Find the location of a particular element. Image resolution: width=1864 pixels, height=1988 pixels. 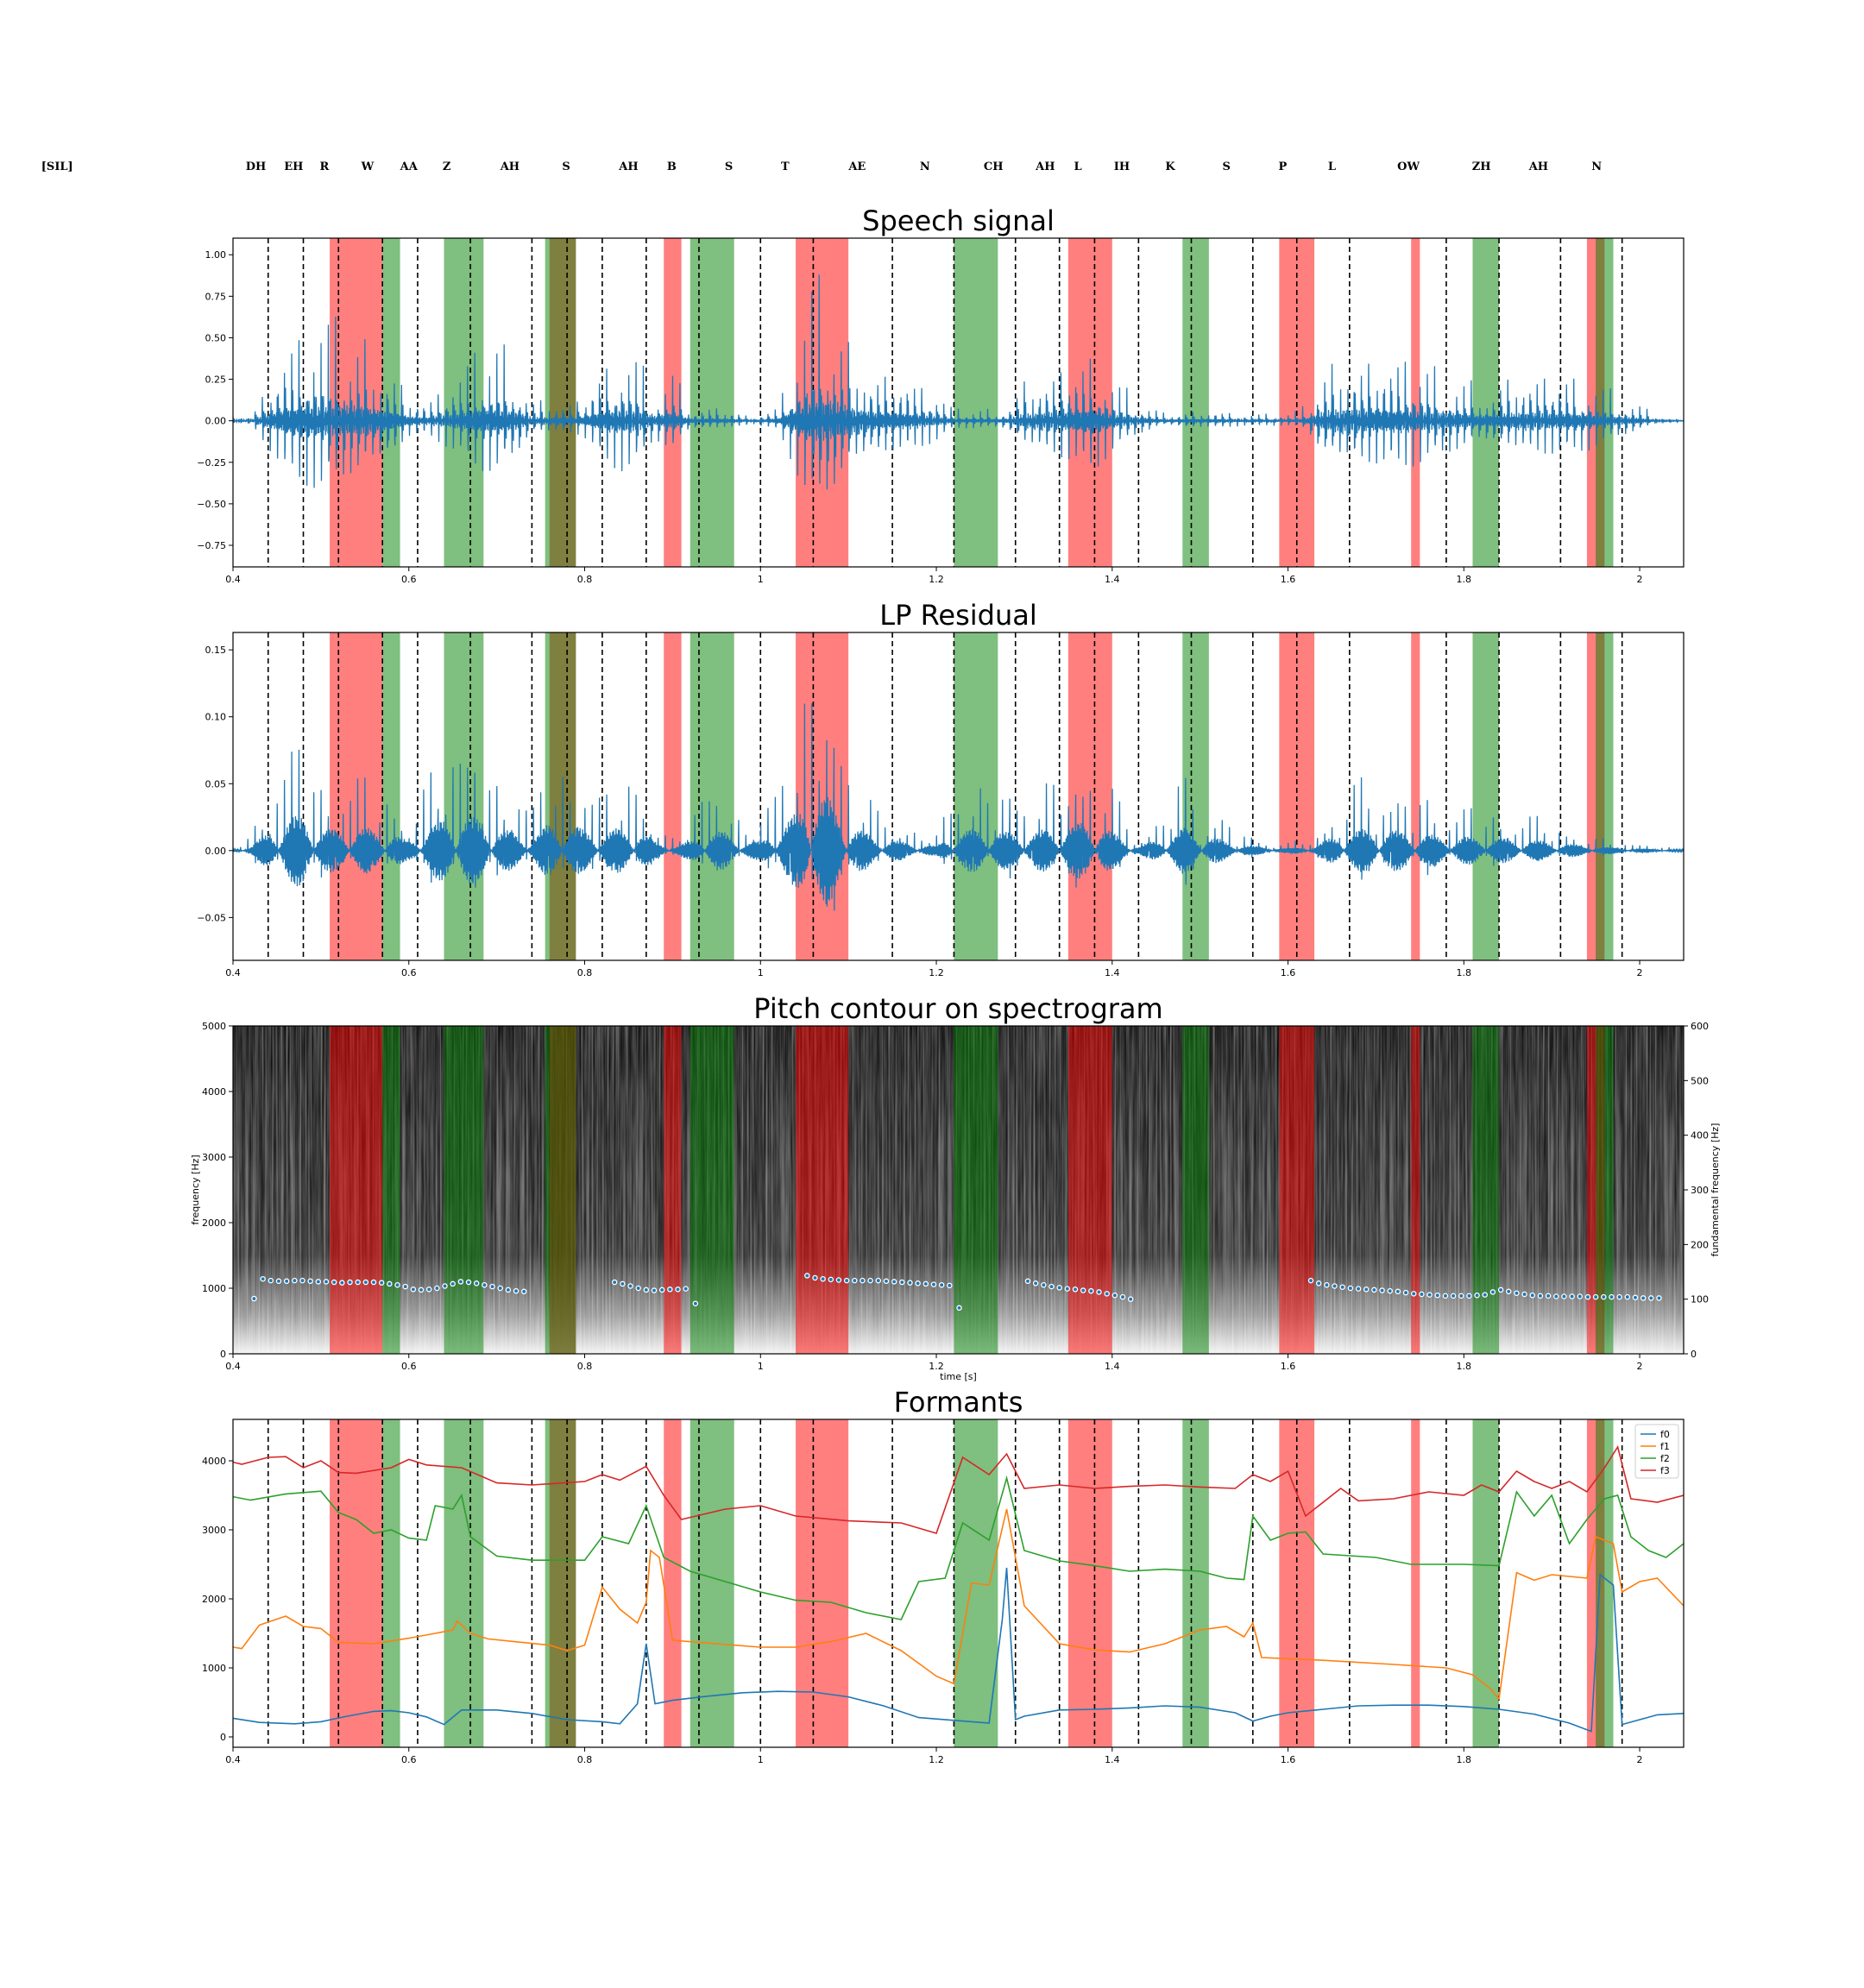

x-tick-label: 1.2 is located at coordinates (936, 1760).